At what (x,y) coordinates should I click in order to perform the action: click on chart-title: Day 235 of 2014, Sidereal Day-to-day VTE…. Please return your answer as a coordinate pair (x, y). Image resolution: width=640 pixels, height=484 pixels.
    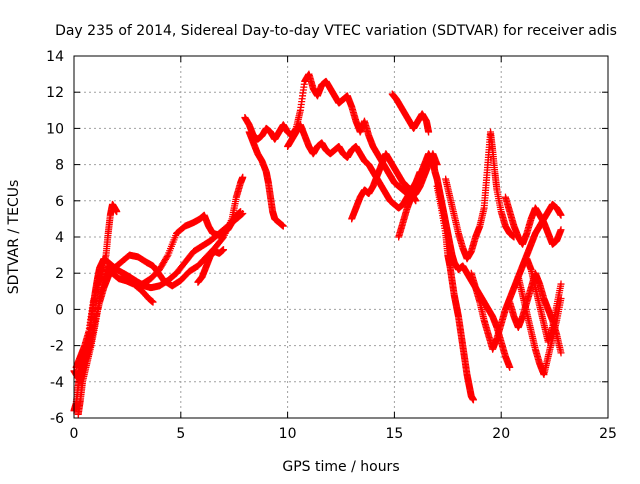
    Looking at the image, I should click on (336, 31).